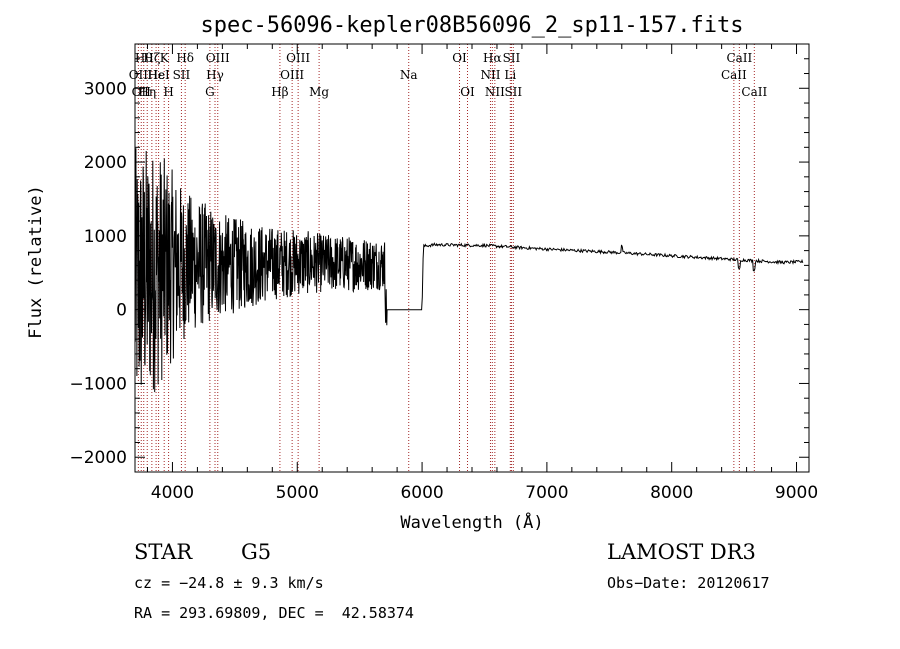 The height and width of the screenshot is (649, 900). I want to click on line-marker-label: Hγ, so click(215, 75).